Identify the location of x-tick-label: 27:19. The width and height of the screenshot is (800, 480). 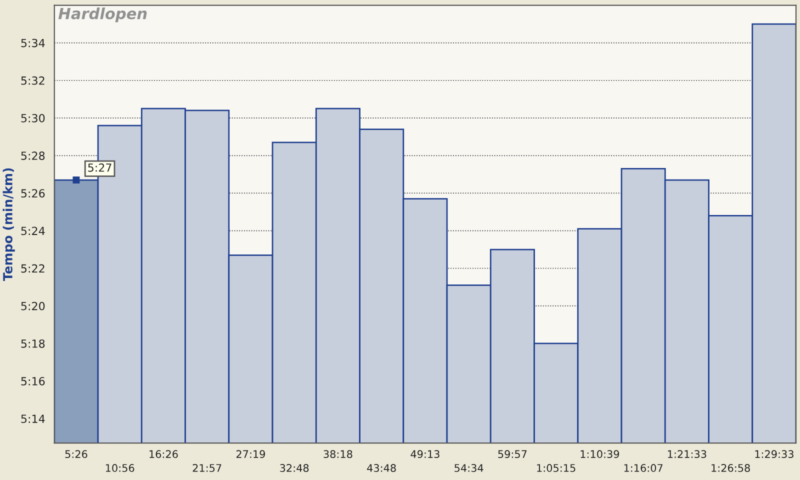
(250, 454).